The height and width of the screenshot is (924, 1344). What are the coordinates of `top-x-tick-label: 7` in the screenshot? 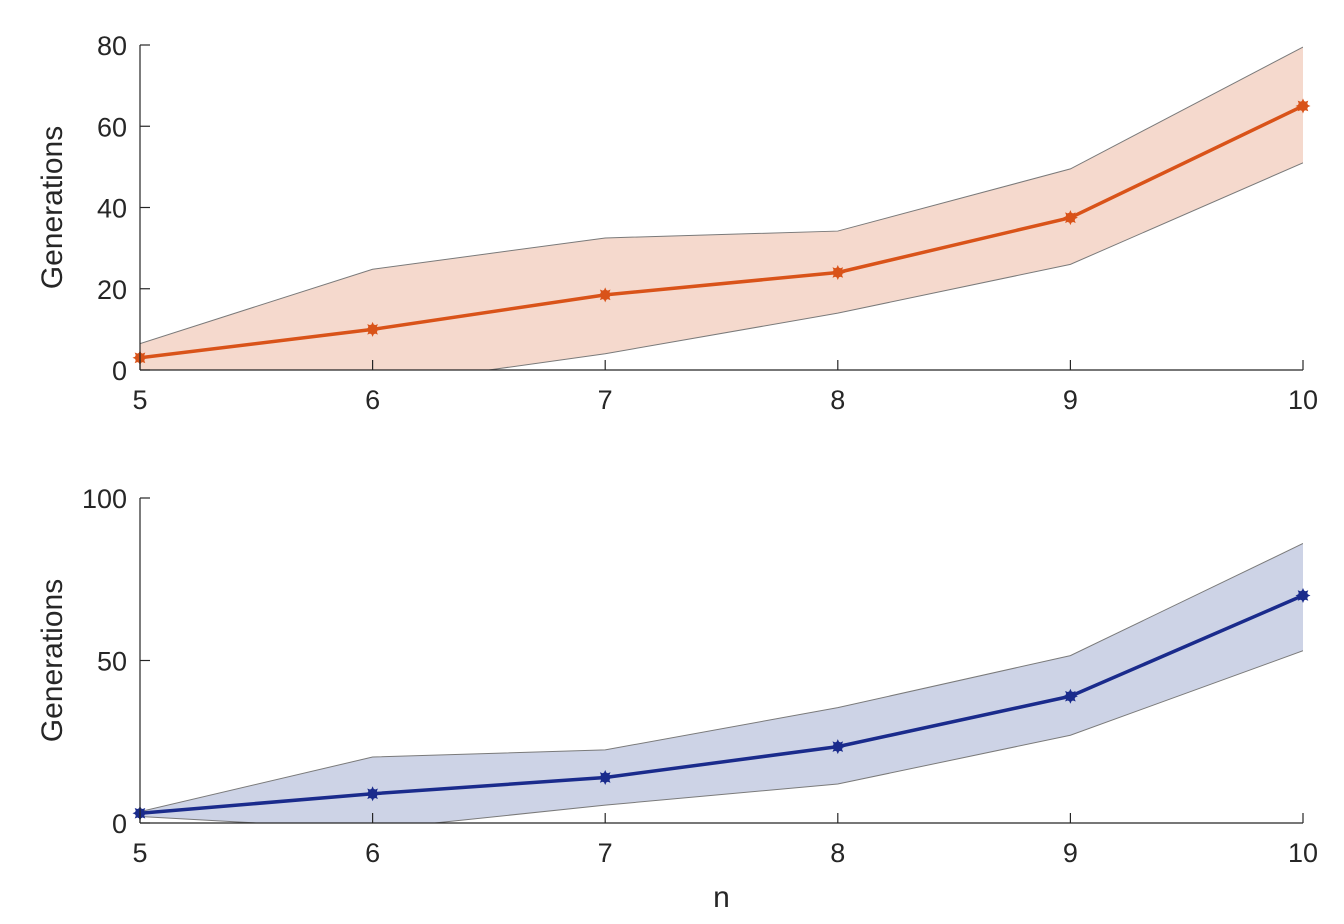 It's located at (605, 400).